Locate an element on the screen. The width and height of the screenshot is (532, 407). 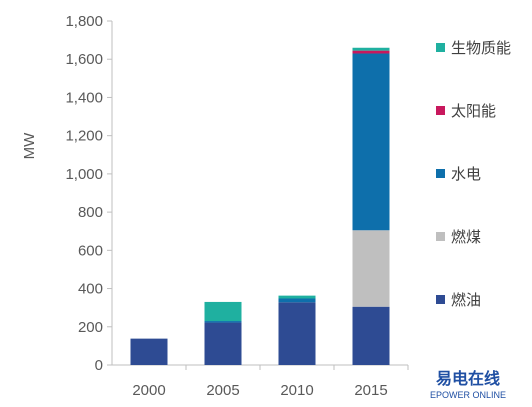
watermark-title: 易电在线 is located at coordinates (468, 378).